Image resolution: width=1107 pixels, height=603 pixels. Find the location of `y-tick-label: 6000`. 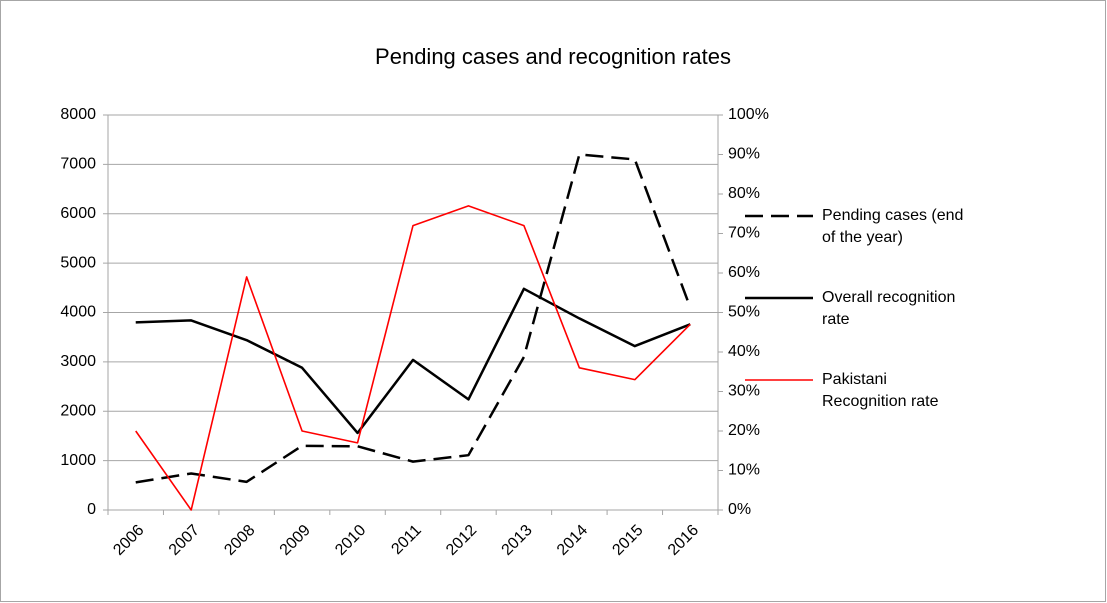

y-tick-label: 6000 is located at coordinates (78, 213).